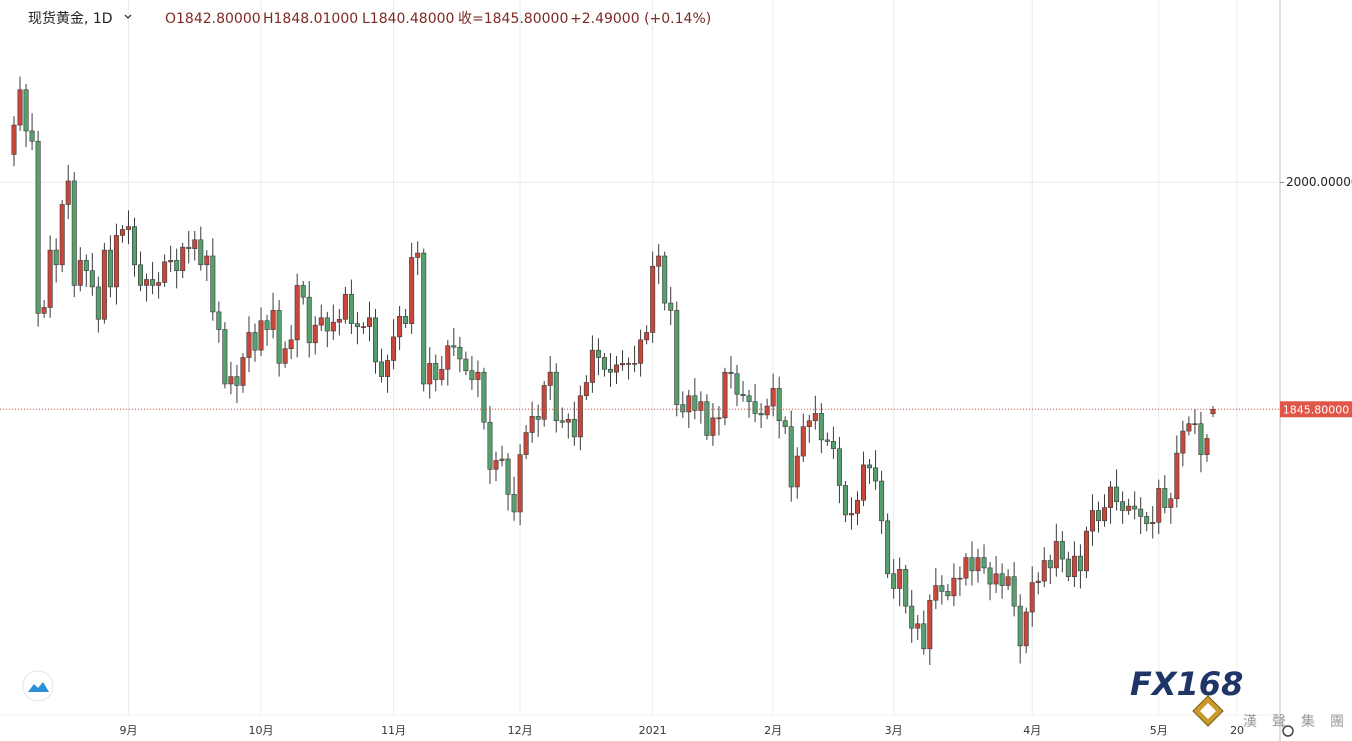 Image resolution: width=1352 pixels, height=741 pixels. Describe the element at coordinates (520, 730) in the screenshot. I see `x-tick-label: 12月` at that location.